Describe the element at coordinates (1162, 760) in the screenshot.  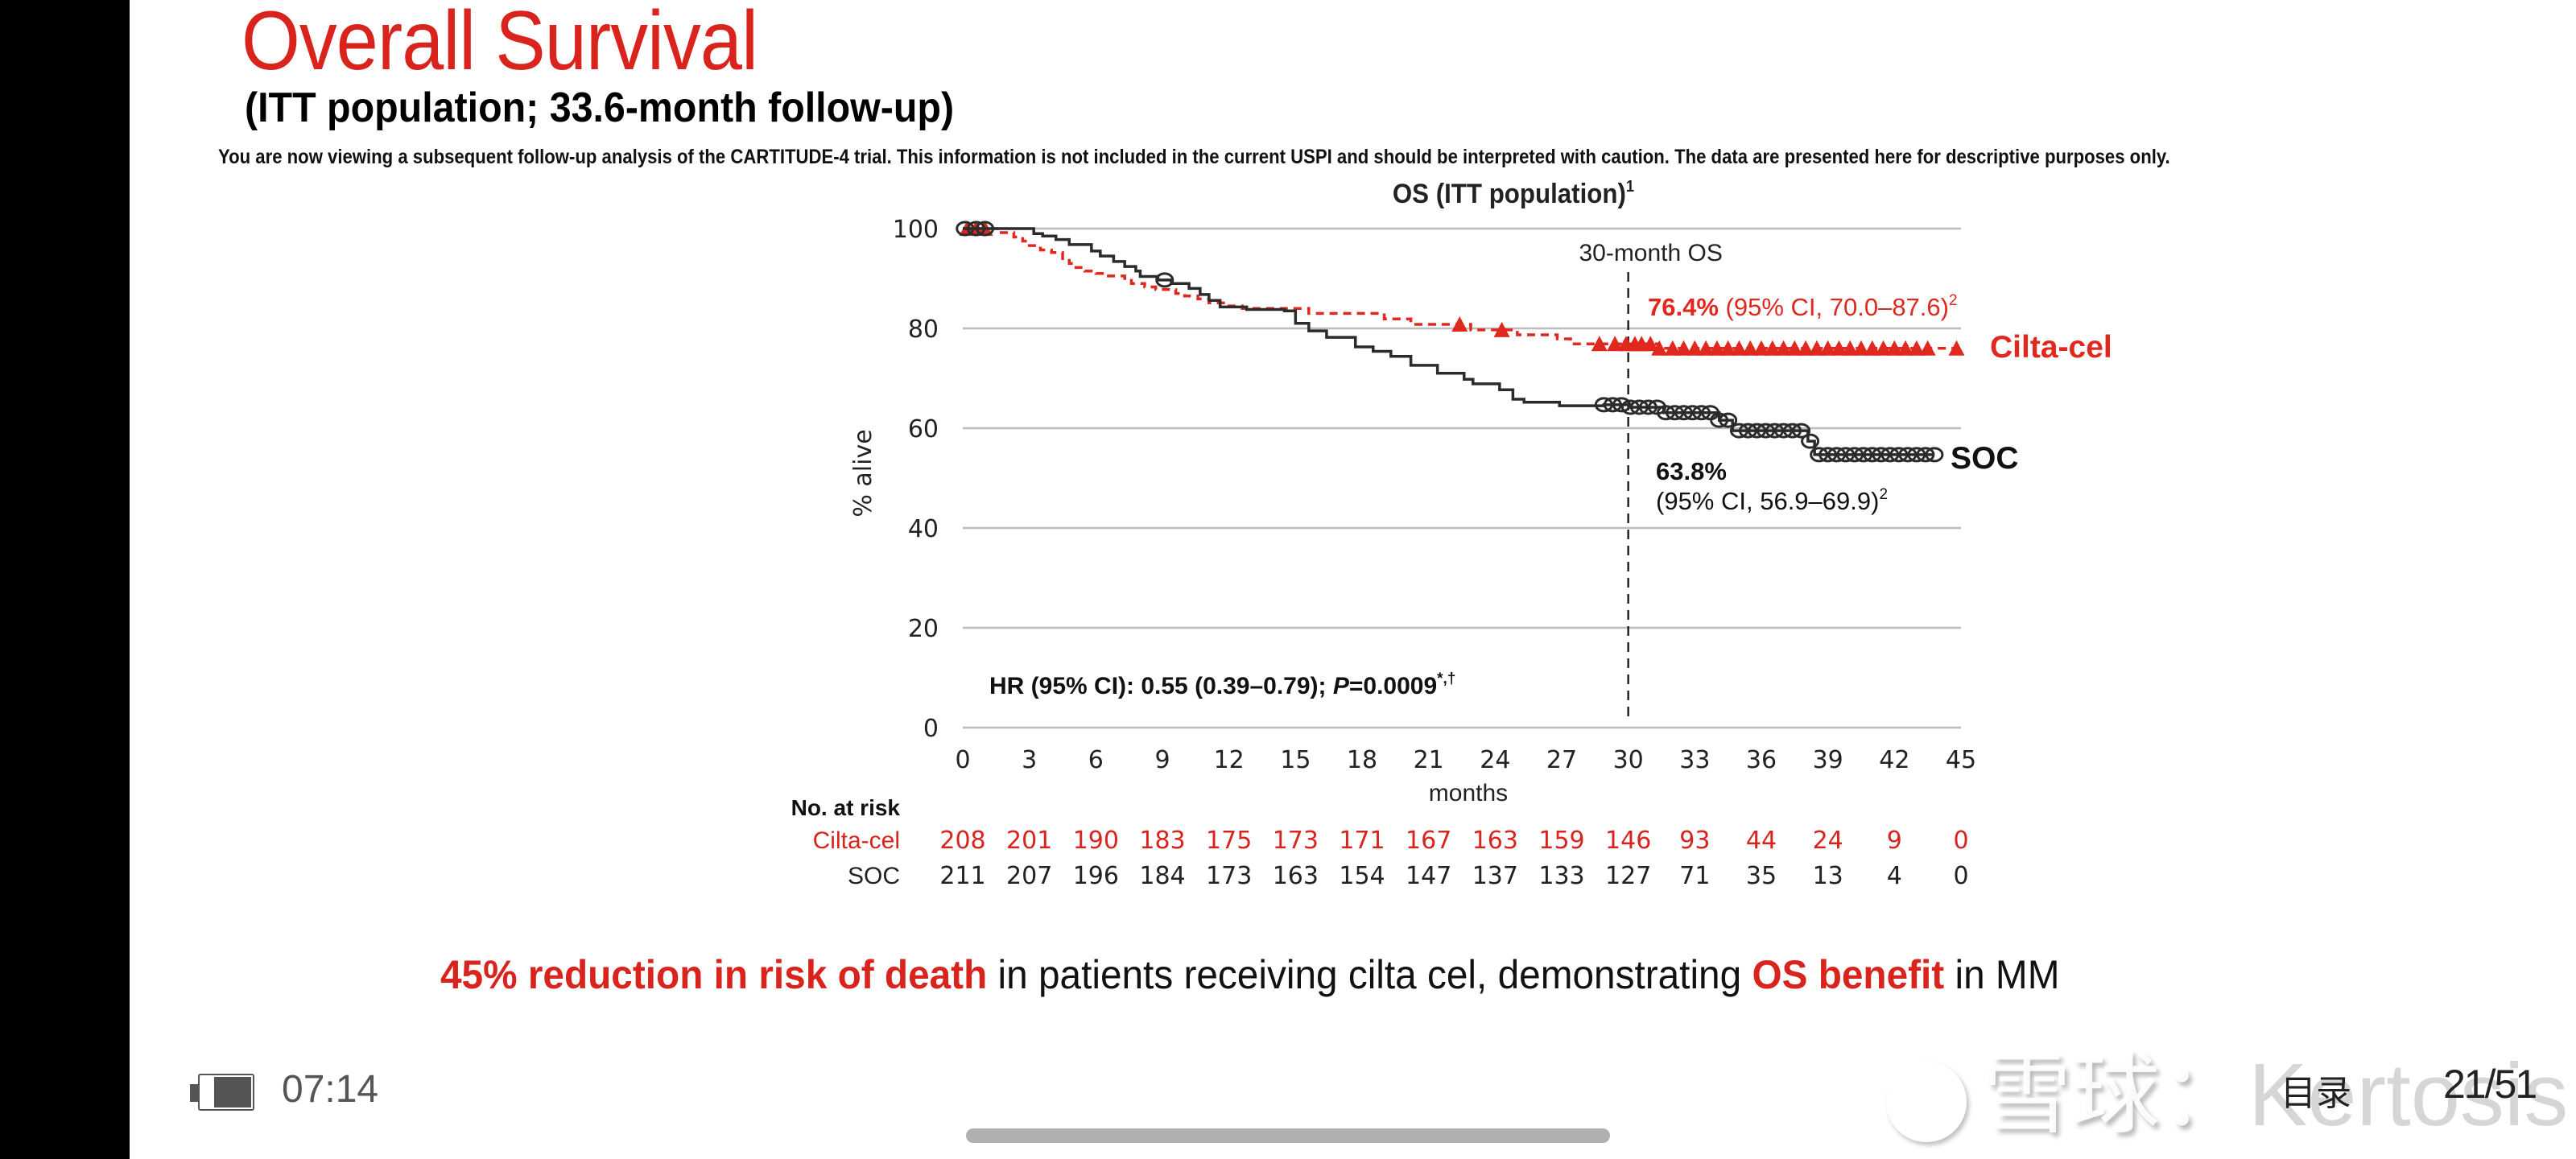
I see `x-tick-label: 9` at that location.